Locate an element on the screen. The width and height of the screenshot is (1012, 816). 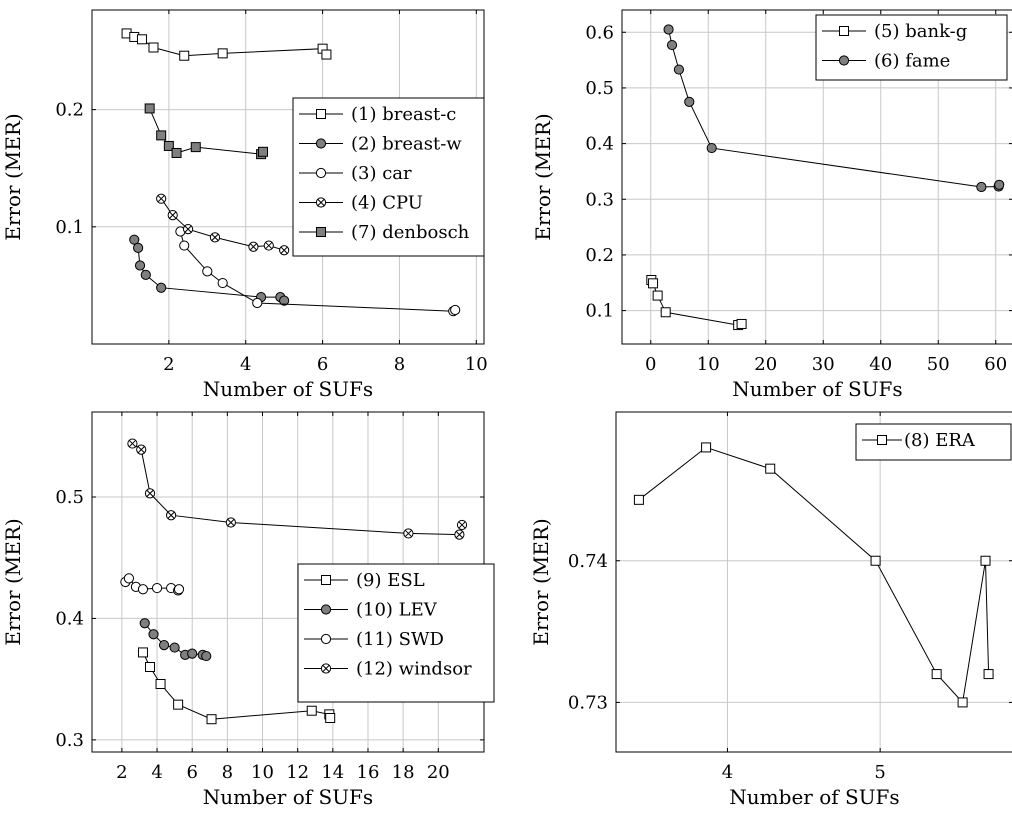
legend-label: (5) bank-g is located at coordinates (920, 31).